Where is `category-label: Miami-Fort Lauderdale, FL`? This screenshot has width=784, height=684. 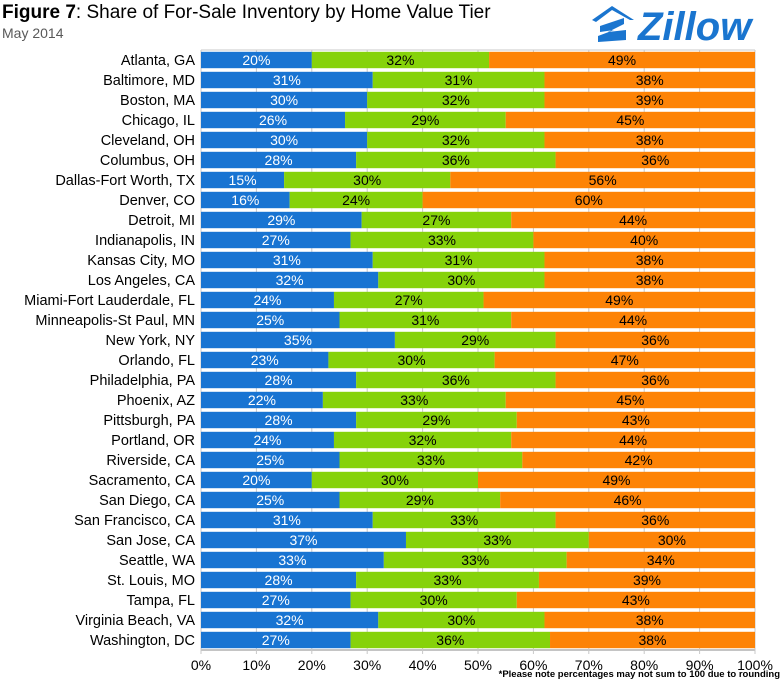 category-label: Miami-Fort Lauderdale, FL is located at coordinates (109, 301).